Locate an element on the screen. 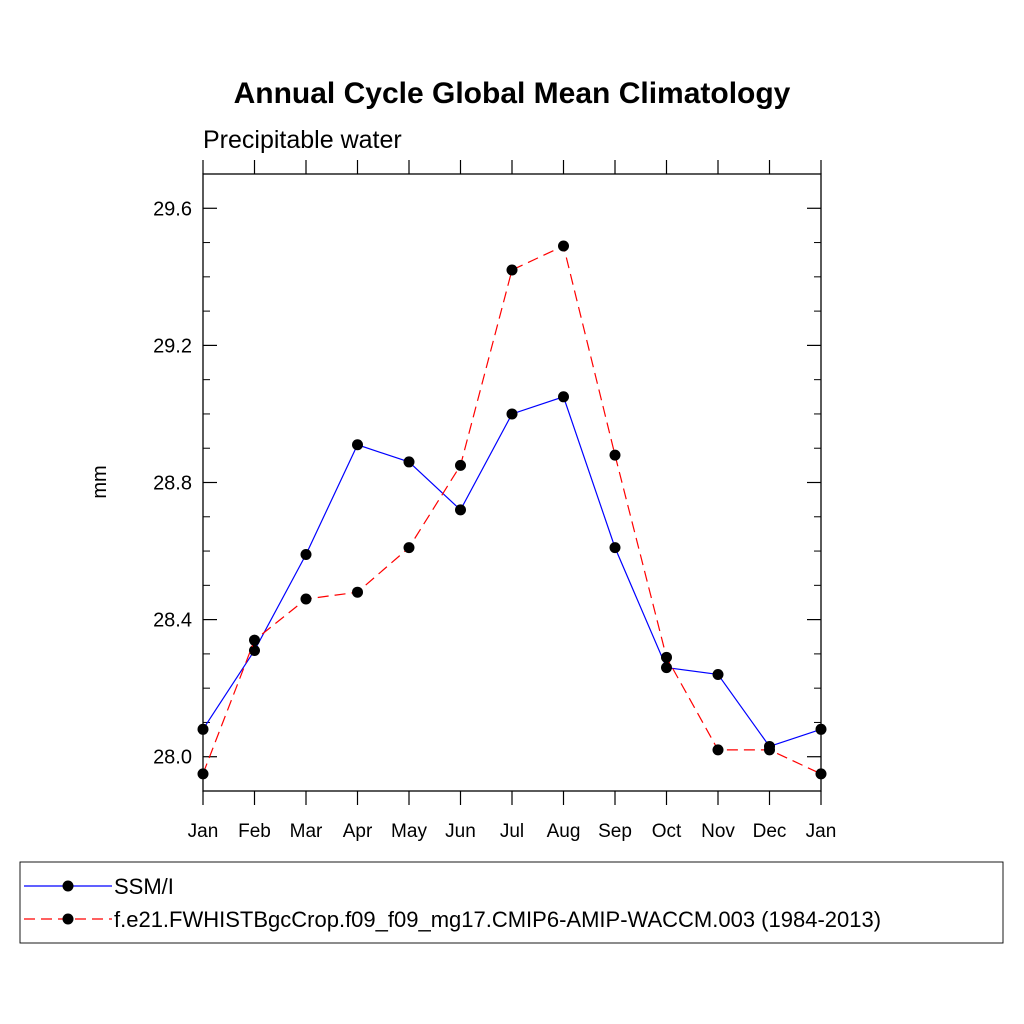  chart-subtitle: Precipitable water is located at coordinates (302, 140).